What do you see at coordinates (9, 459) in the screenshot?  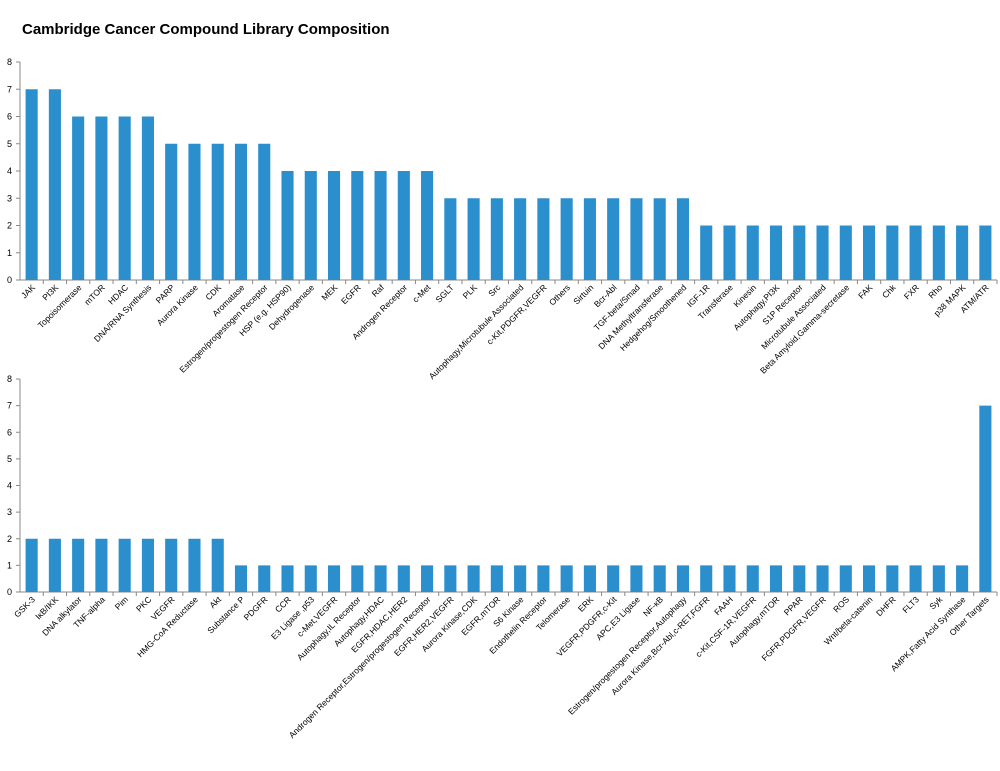 I see `y-tick-label: 5` at bounding box center [9, 459].